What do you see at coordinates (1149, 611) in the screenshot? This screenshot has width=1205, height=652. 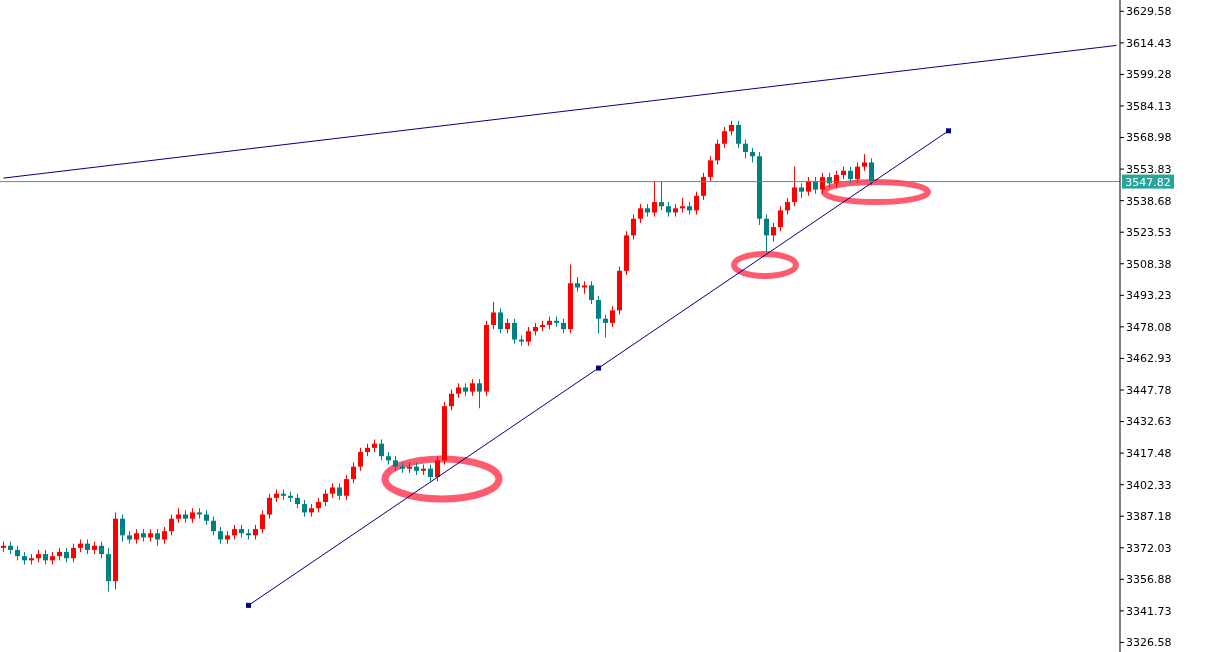 I see `y-tick-label: 3341.73` at bounding box center [1149, 611].